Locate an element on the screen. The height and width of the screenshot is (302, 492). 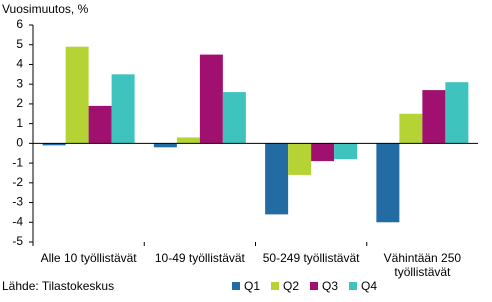
y-tick-label: 5 is located at coordinates (19, 44).